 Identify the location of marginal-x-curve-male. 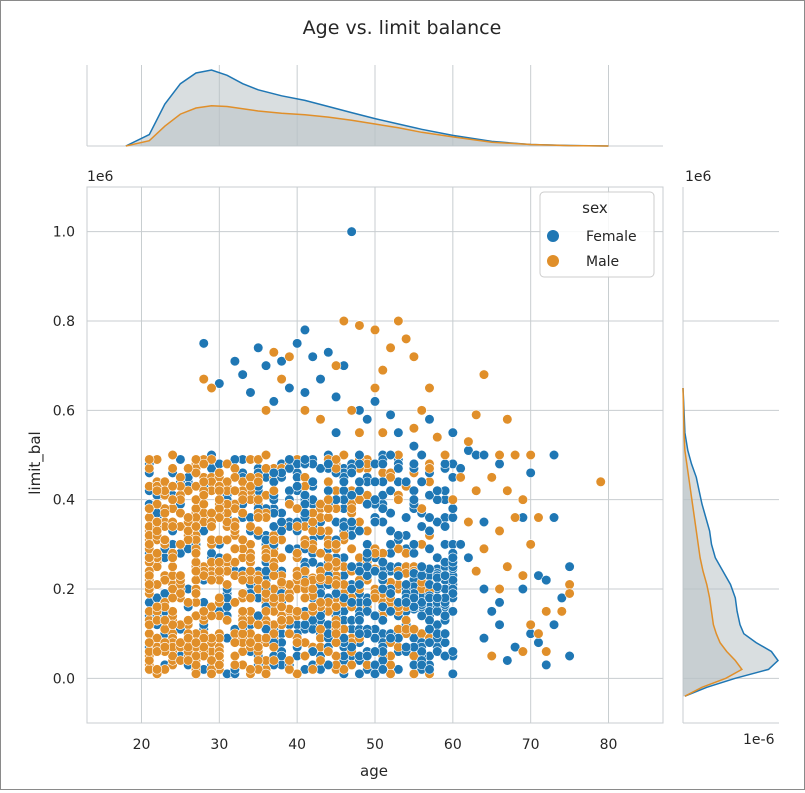
(367, 125).